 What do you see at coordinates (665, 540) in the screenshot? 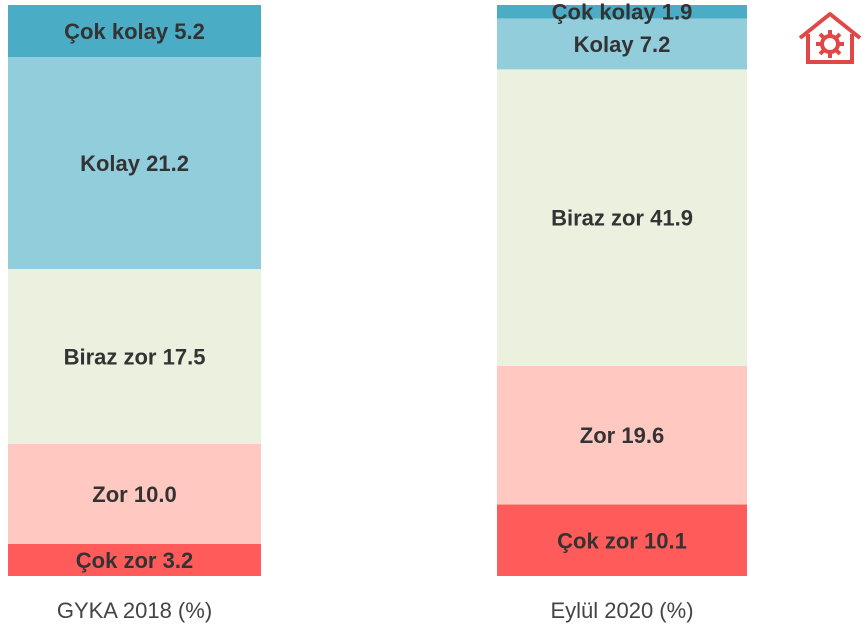
I see `value-label: 10.1` at bounding box center [665, 540].